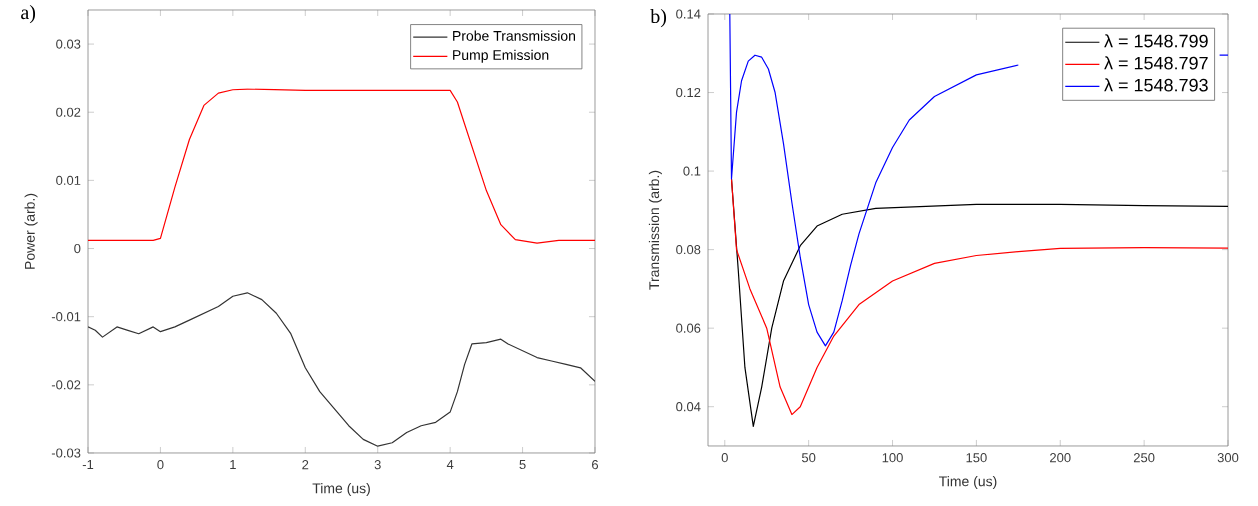 This screenshot has height=506, width=1258. What do you see at coordinates (692, 171) in the screenshot?
I see `y-tick-label: 0.1` at bounding box center [692, 171].